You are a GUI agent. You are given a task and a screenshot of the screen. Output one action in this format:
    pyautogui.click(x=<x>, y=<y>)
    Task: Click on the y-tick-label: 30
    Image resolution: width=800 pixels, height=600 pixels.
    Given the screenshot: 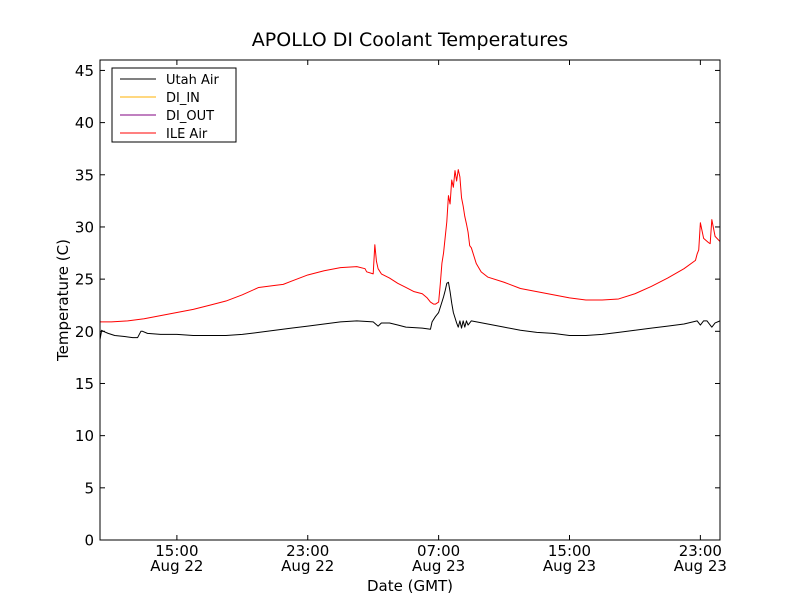 What is the action you would take?
    pyautogui.click(x=84, y=227)
    